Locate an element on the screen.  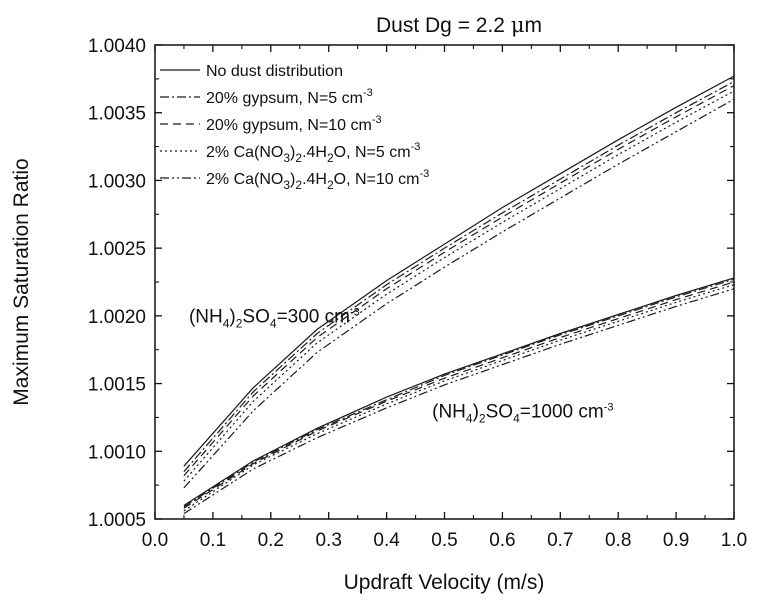
legend-label-cano5-part: 2% Ca(NO is located at coordinates (244, 152).